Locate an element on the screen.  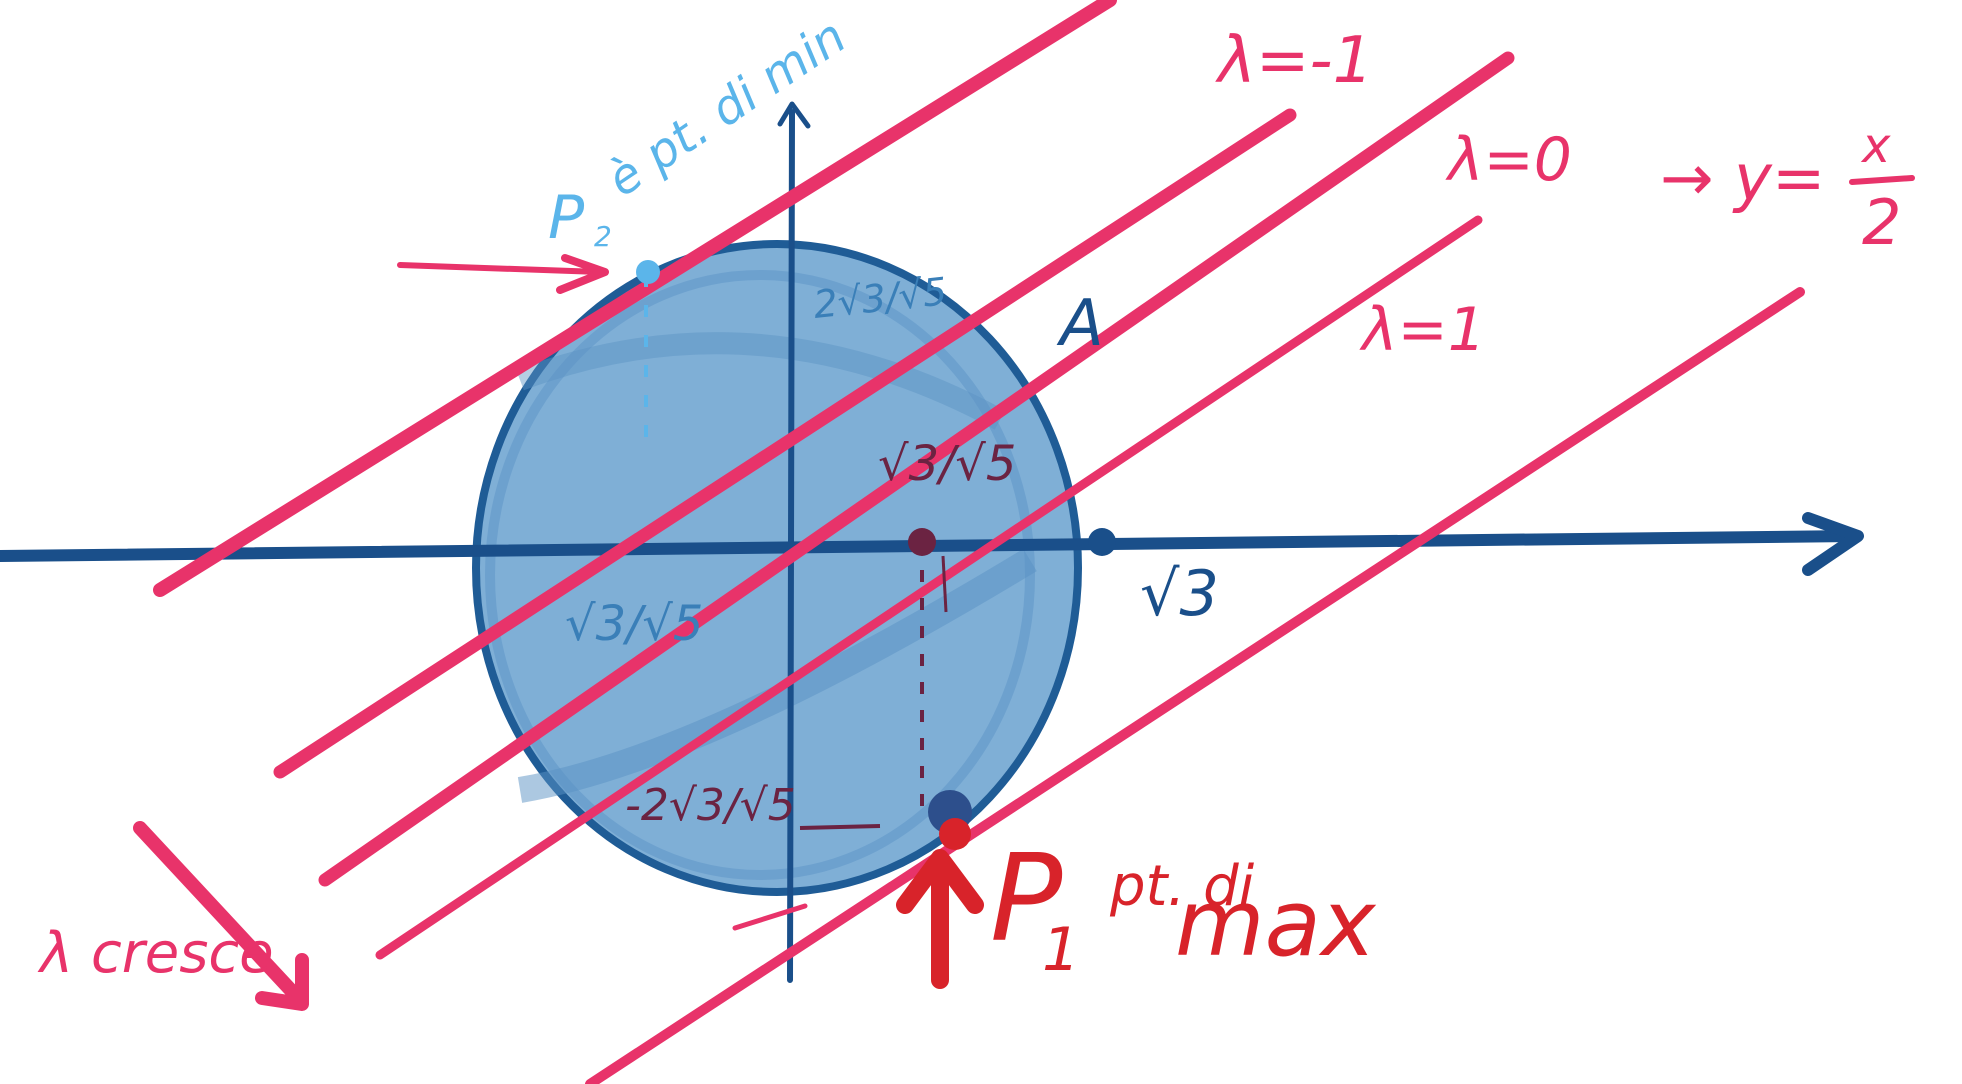
point-on-x-axis is located at coordinates (922, 542).